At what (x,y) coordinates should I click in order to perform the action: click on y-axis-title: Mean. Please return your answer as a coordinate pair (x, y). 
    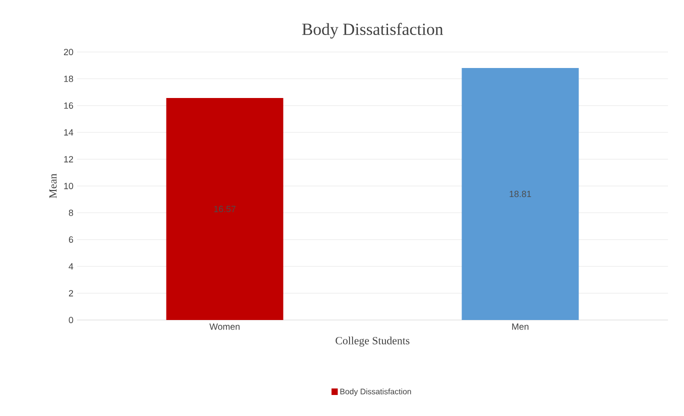
    Looking at the image, I should click on (53, 186).